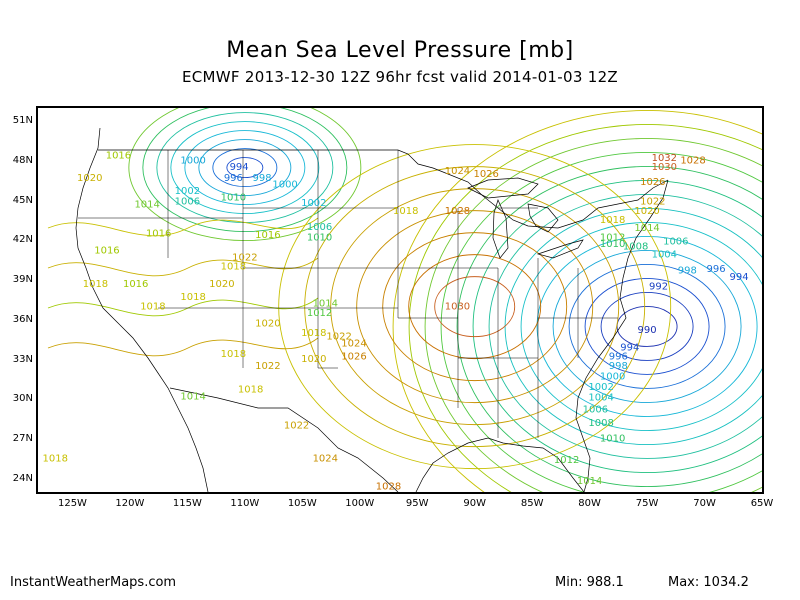 This screenshot has width=800, height=600. What do you see at coordinates (302, 503) in the screenshot?
I see `lon-label: 105W` at bounding box center [302, 503].